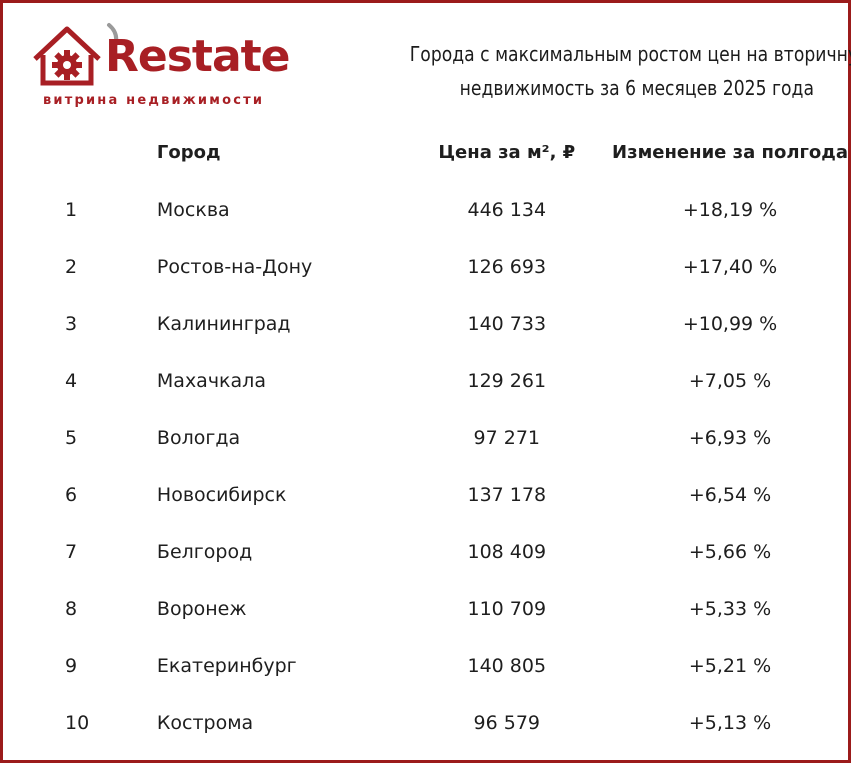 This screenshot has height=763, width=851. Describe the element at coordinates (77, 722) in the screenshot. I see `row-rank: 10` at that location.